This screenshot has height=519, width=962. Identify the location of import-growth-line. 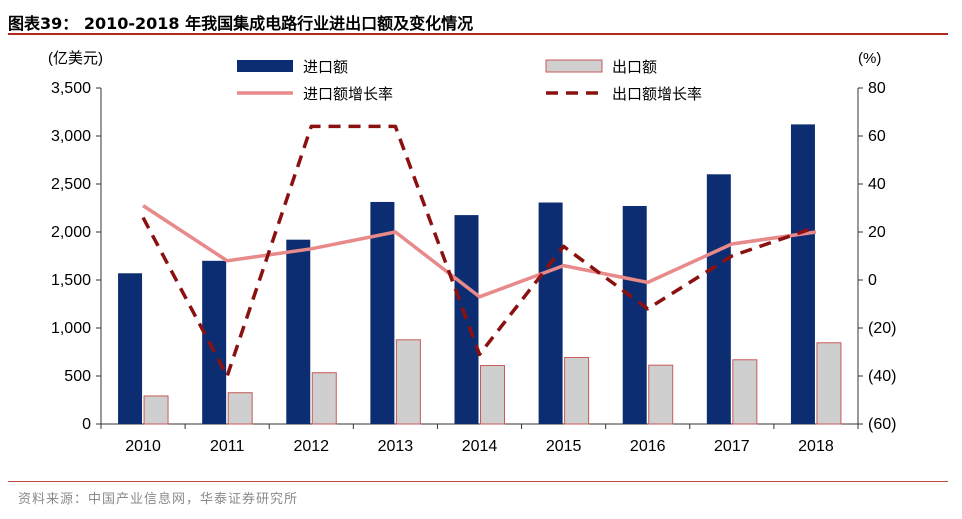
(479, 251).